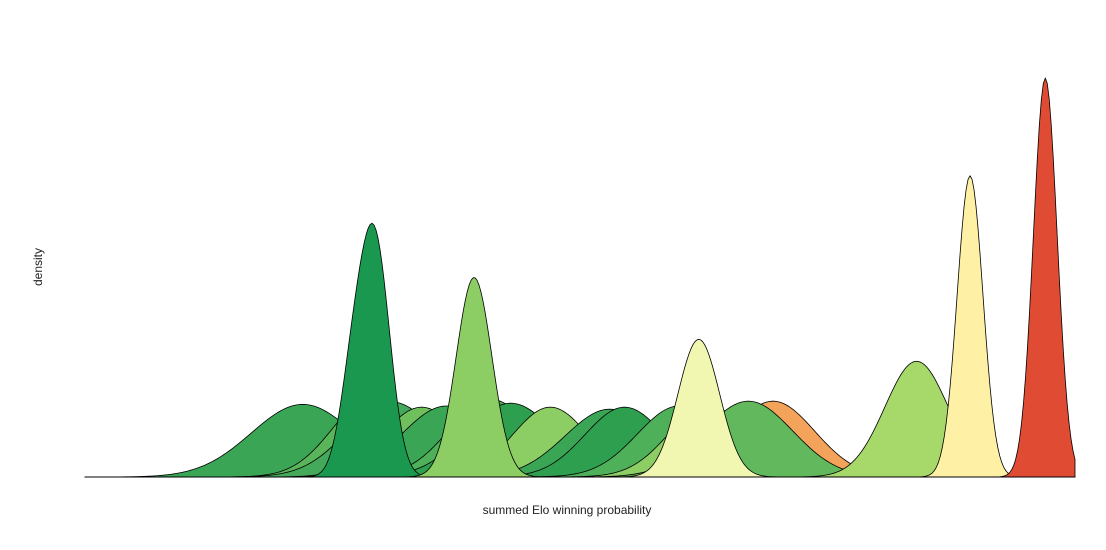 The height and width of the screenshot is (550, 1106). Describe the element at coordinates (567, 510) in the screenshot. I see `x-axis-label: summed Elo winning probability` at that location.